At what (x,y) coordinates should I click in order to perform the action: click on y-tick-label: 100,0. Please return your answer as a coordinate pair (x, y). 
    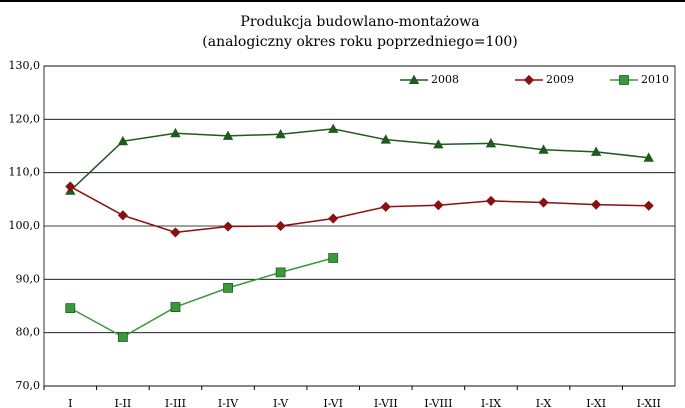
    Looking at the image, I should click on (25, 225).